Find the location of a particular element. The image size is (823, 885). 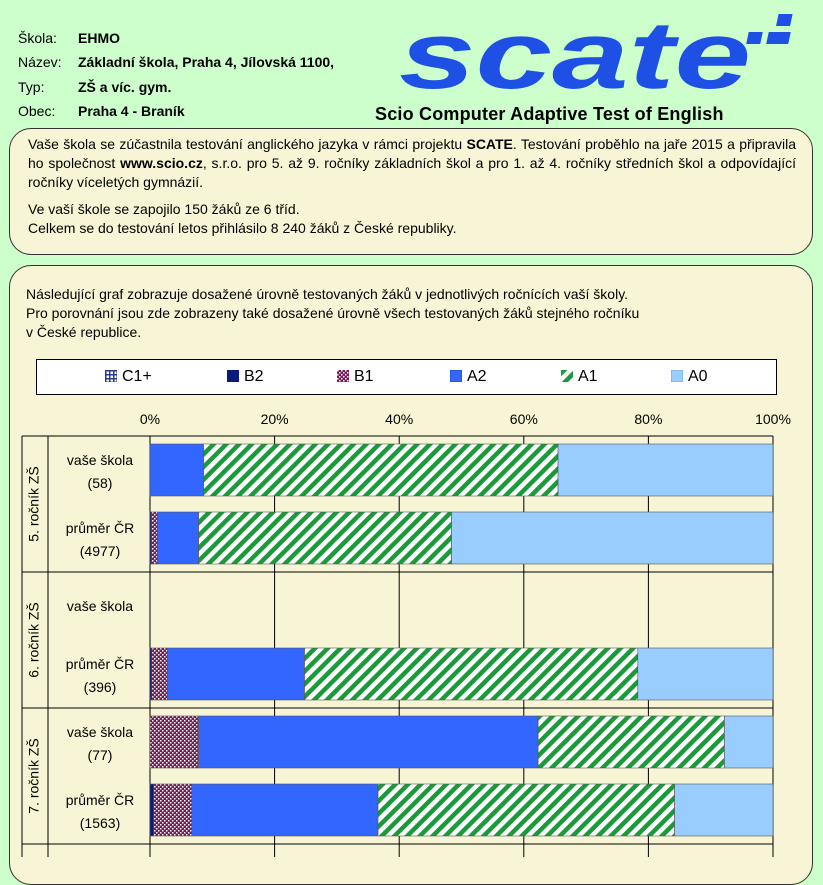

type-label: Typ: is located at coordinates (31, 87).